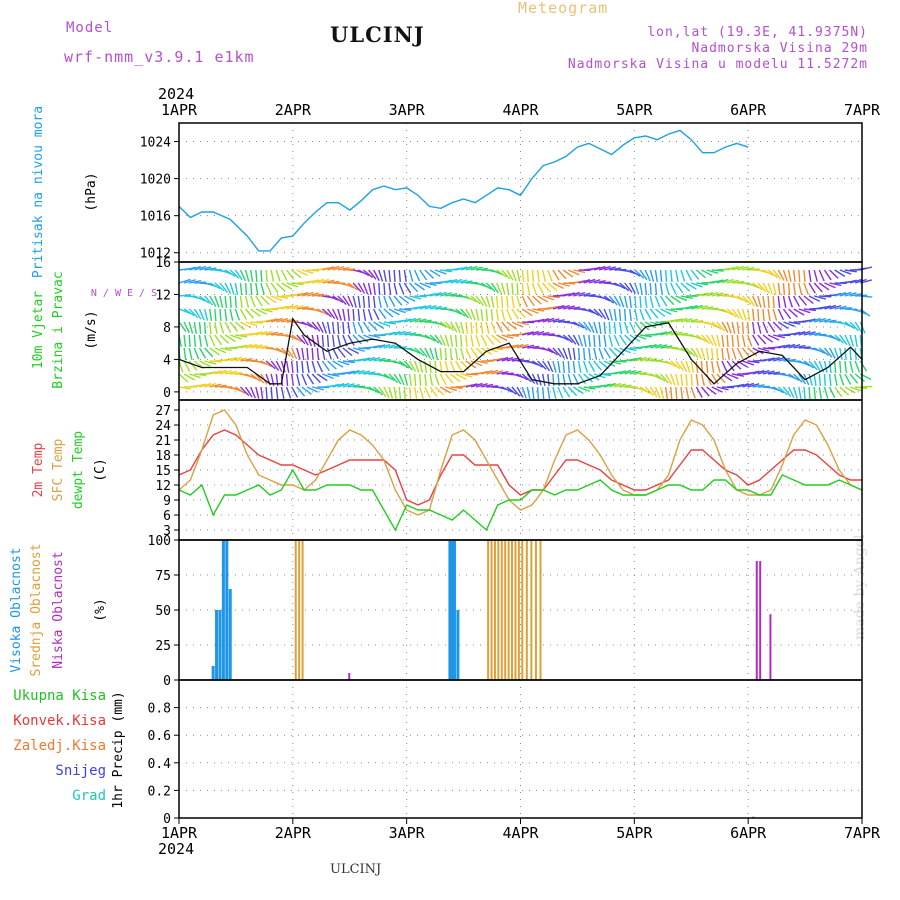 The width and height of the screenshot is (900, 900). What do you see at coordinates (760, 620) in the screenshot?
I see `cloud-low_cloud-bar` at bounding box center [760, 620].